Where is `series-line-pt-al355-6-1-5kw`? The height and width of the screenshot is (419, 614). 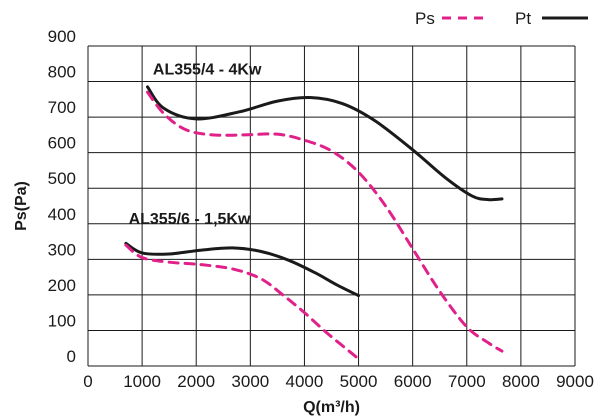
series-line-pt-al355-6-1-5kw is located at coordinates (242, 269).